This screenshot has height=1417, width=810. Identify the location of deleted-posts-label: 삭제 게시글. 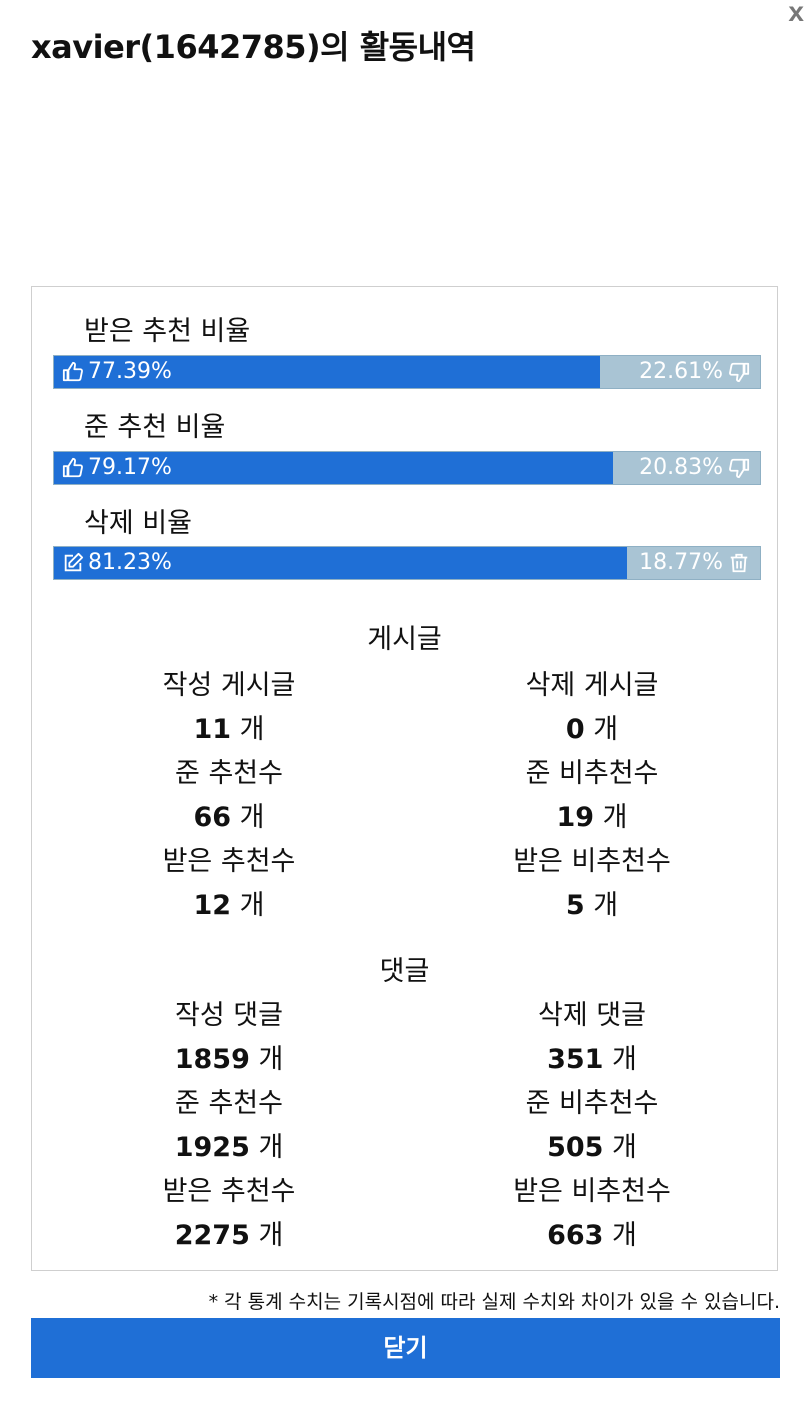
(592, 685).